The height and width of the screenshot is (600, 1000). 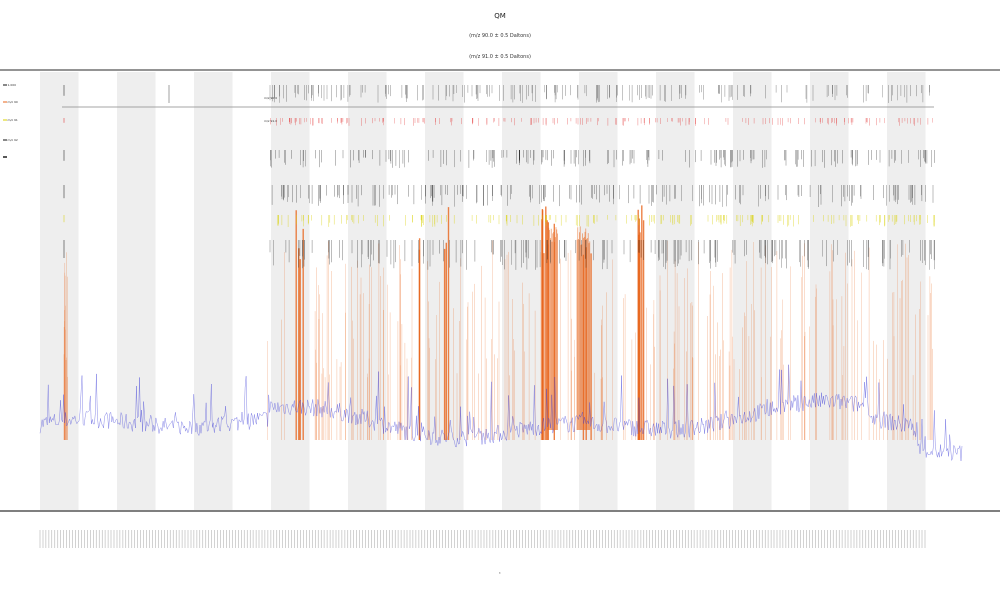 I want to click on chart-subtitle-2: (m/z 91.0 ± 0.5 Daltons), so click(x=500, y=57).